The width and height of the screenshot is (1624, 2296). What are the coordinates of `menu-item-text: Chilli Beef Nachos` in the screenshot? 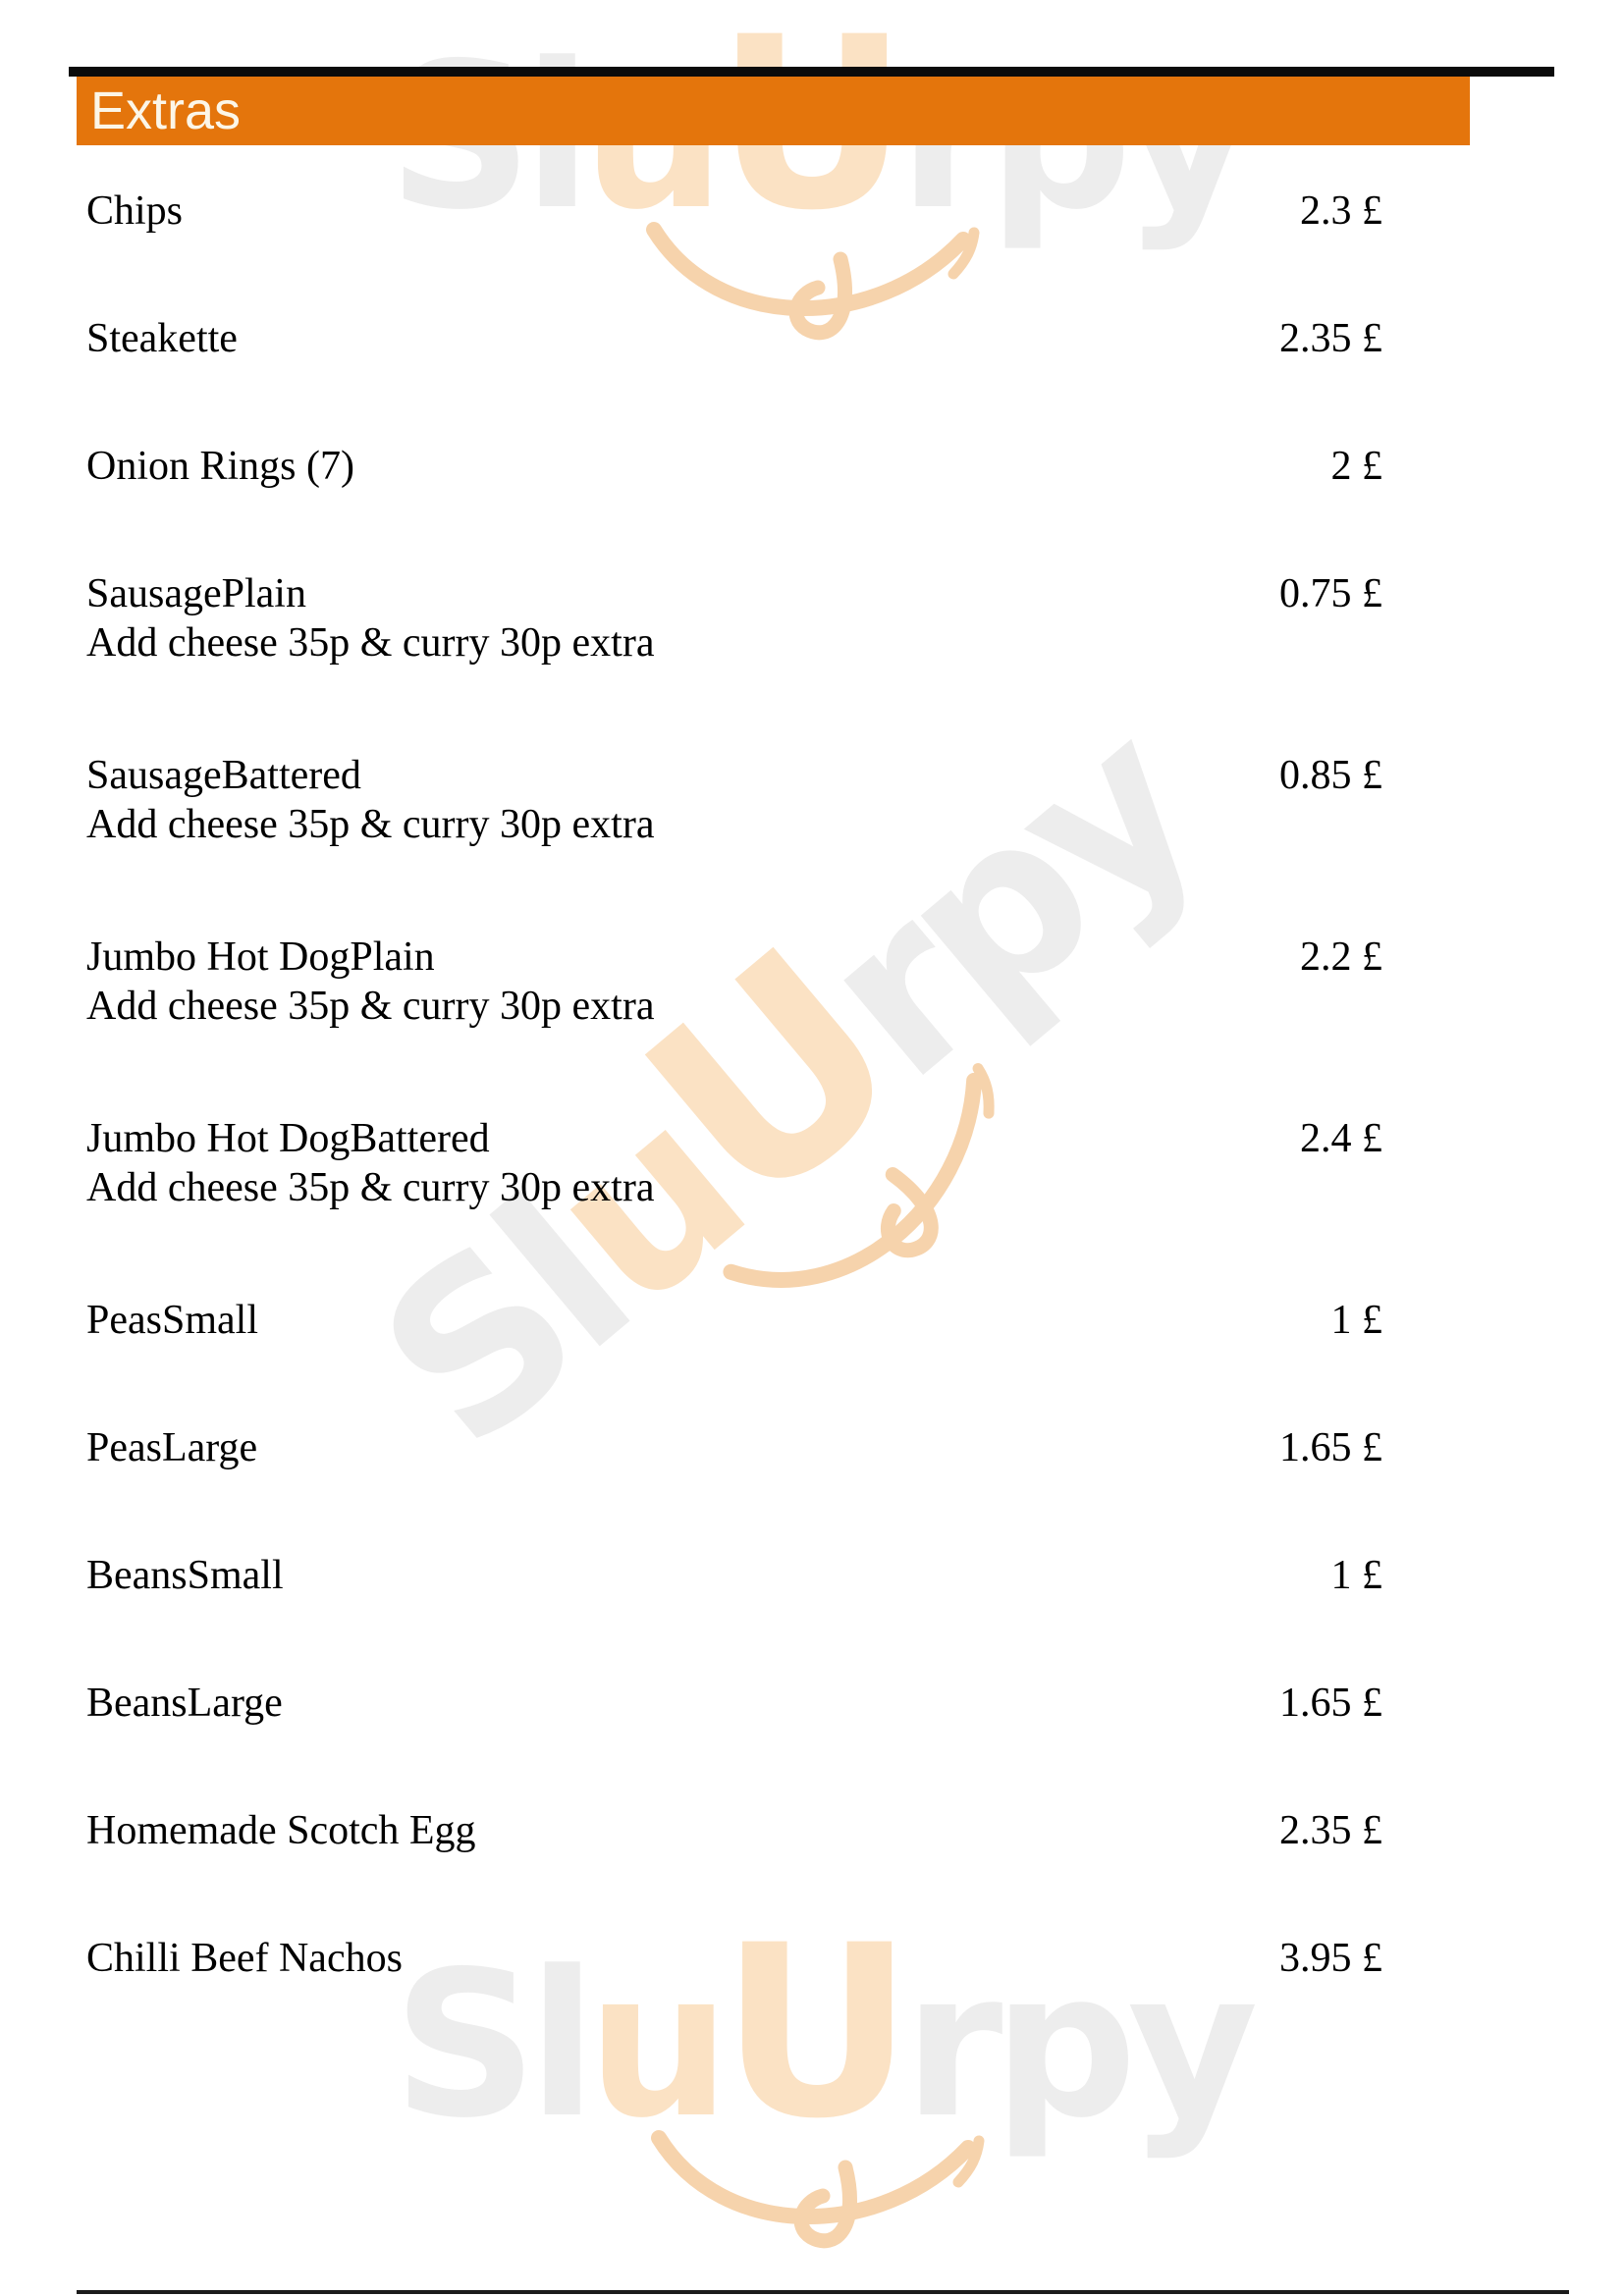 It's located at (244, 1958).